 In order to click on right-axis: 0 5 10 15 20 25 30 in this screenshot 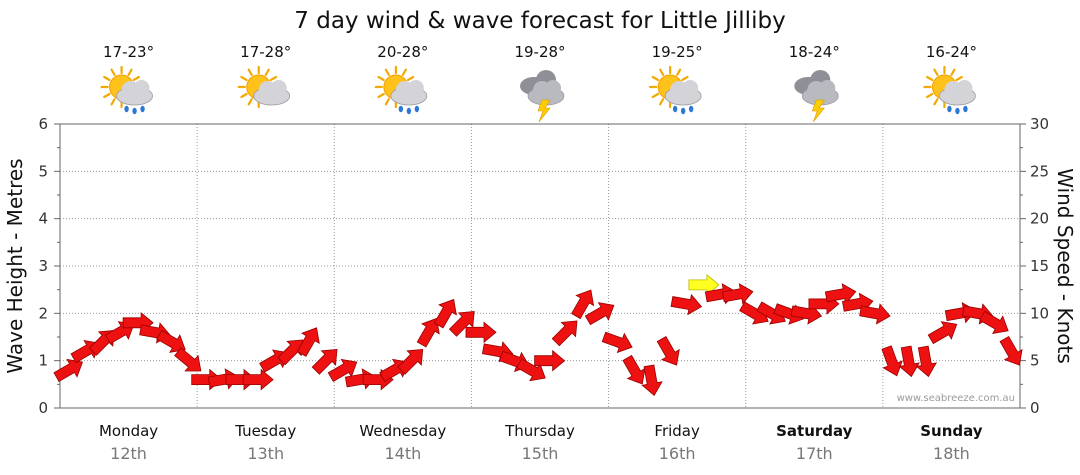, I will do `click(1034, 266)`.